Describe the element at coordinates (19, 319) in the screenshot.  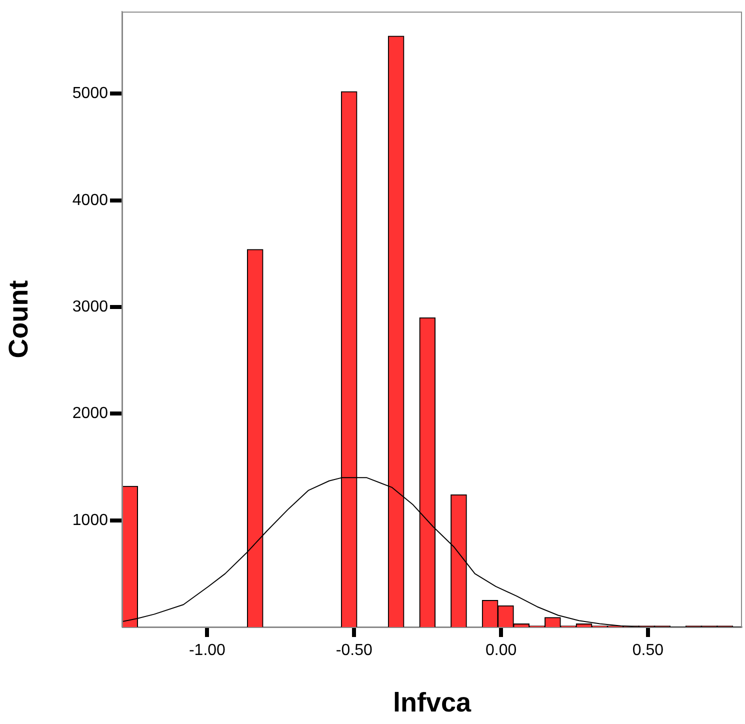
I see `y-axis-title: Count` at that location.